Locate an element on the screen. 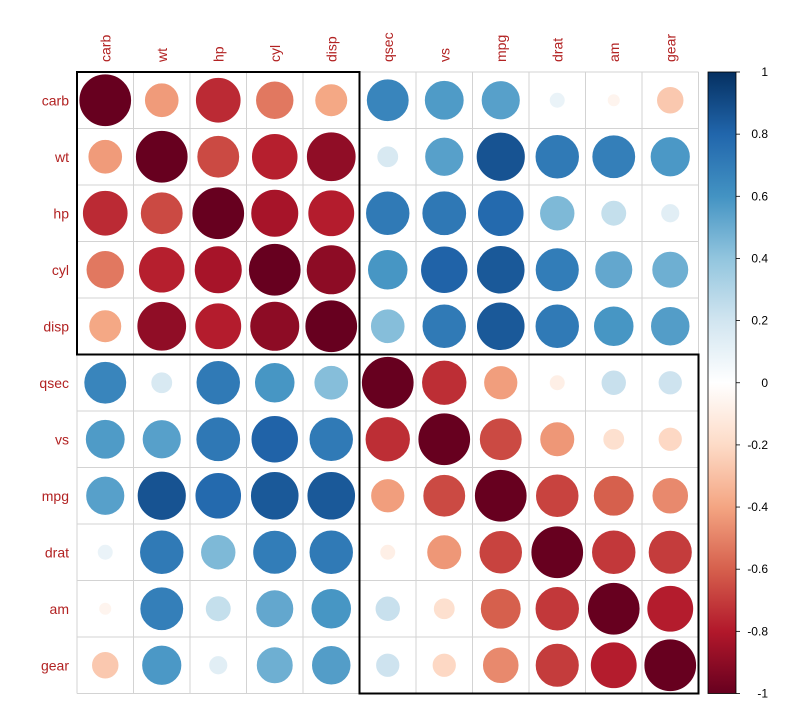 The height and width of the screenshot is (726, 790). corr-circle-drat-carb is located at coordinates (105, 552).